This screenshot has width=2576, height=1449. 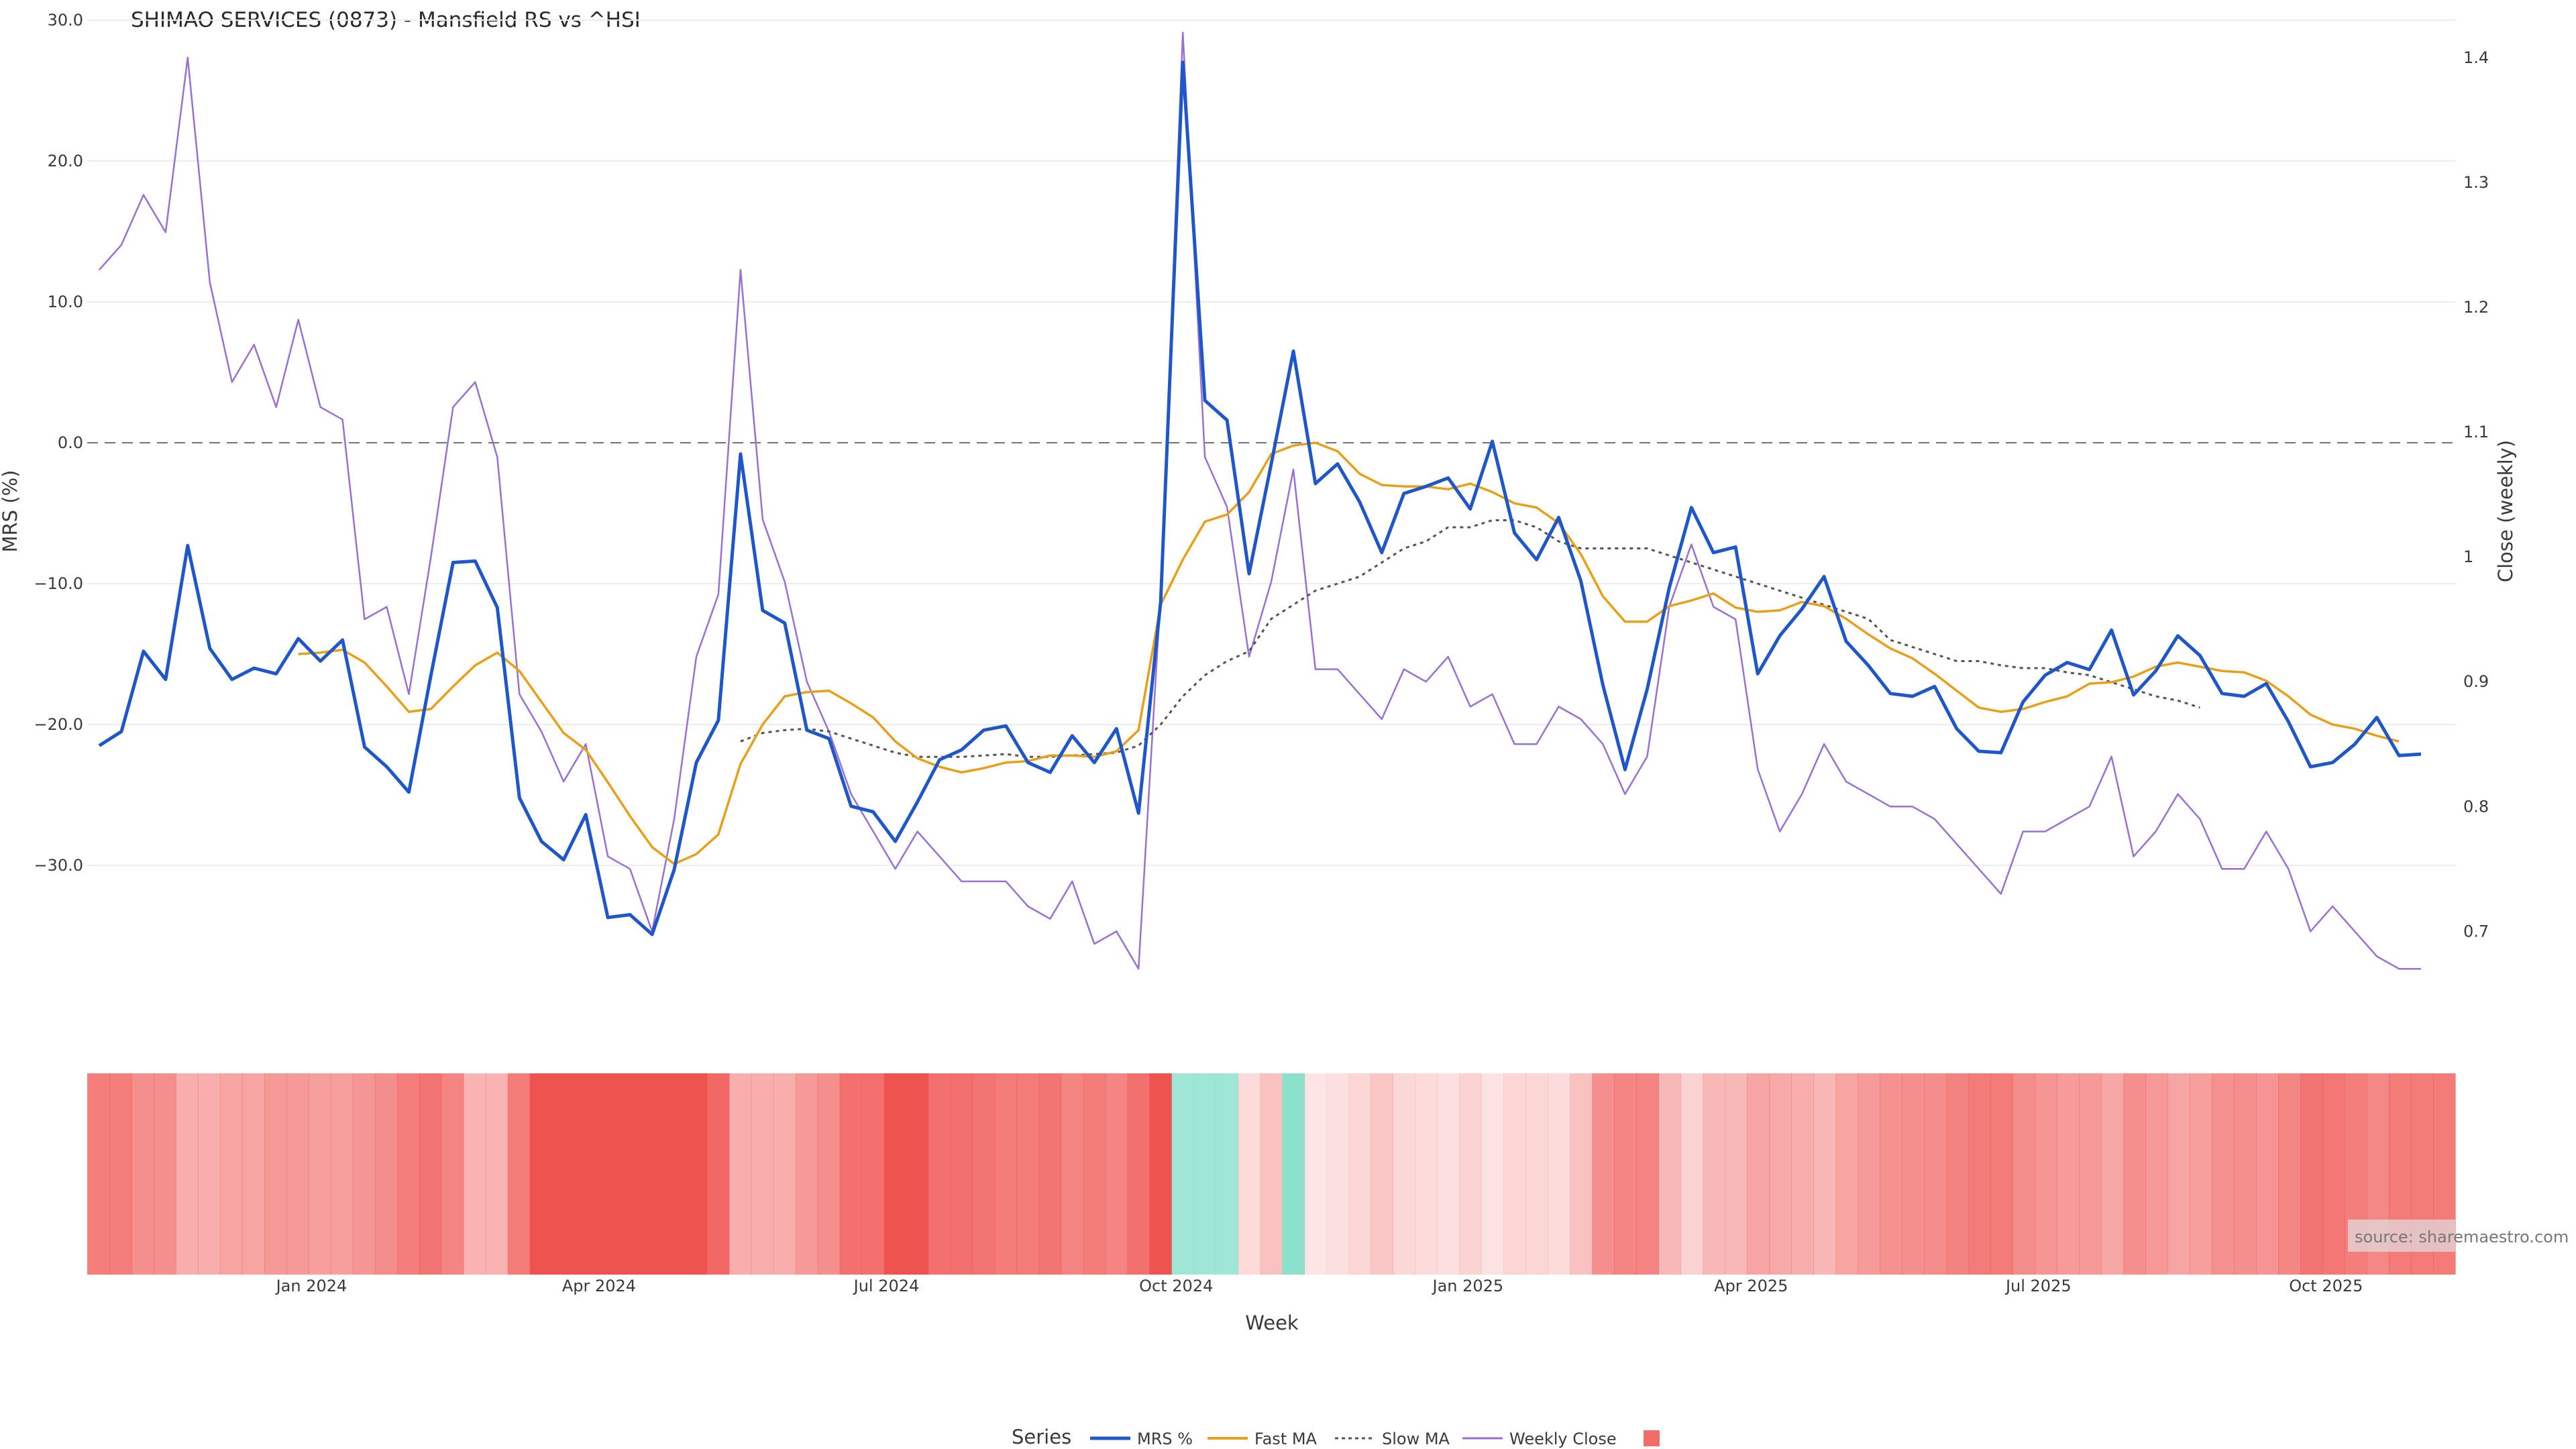 What do you see at coordinates (1272, 1322) in the screenshot?
I see `x-axis-title: Week` at bounding box center [1272, 1322].